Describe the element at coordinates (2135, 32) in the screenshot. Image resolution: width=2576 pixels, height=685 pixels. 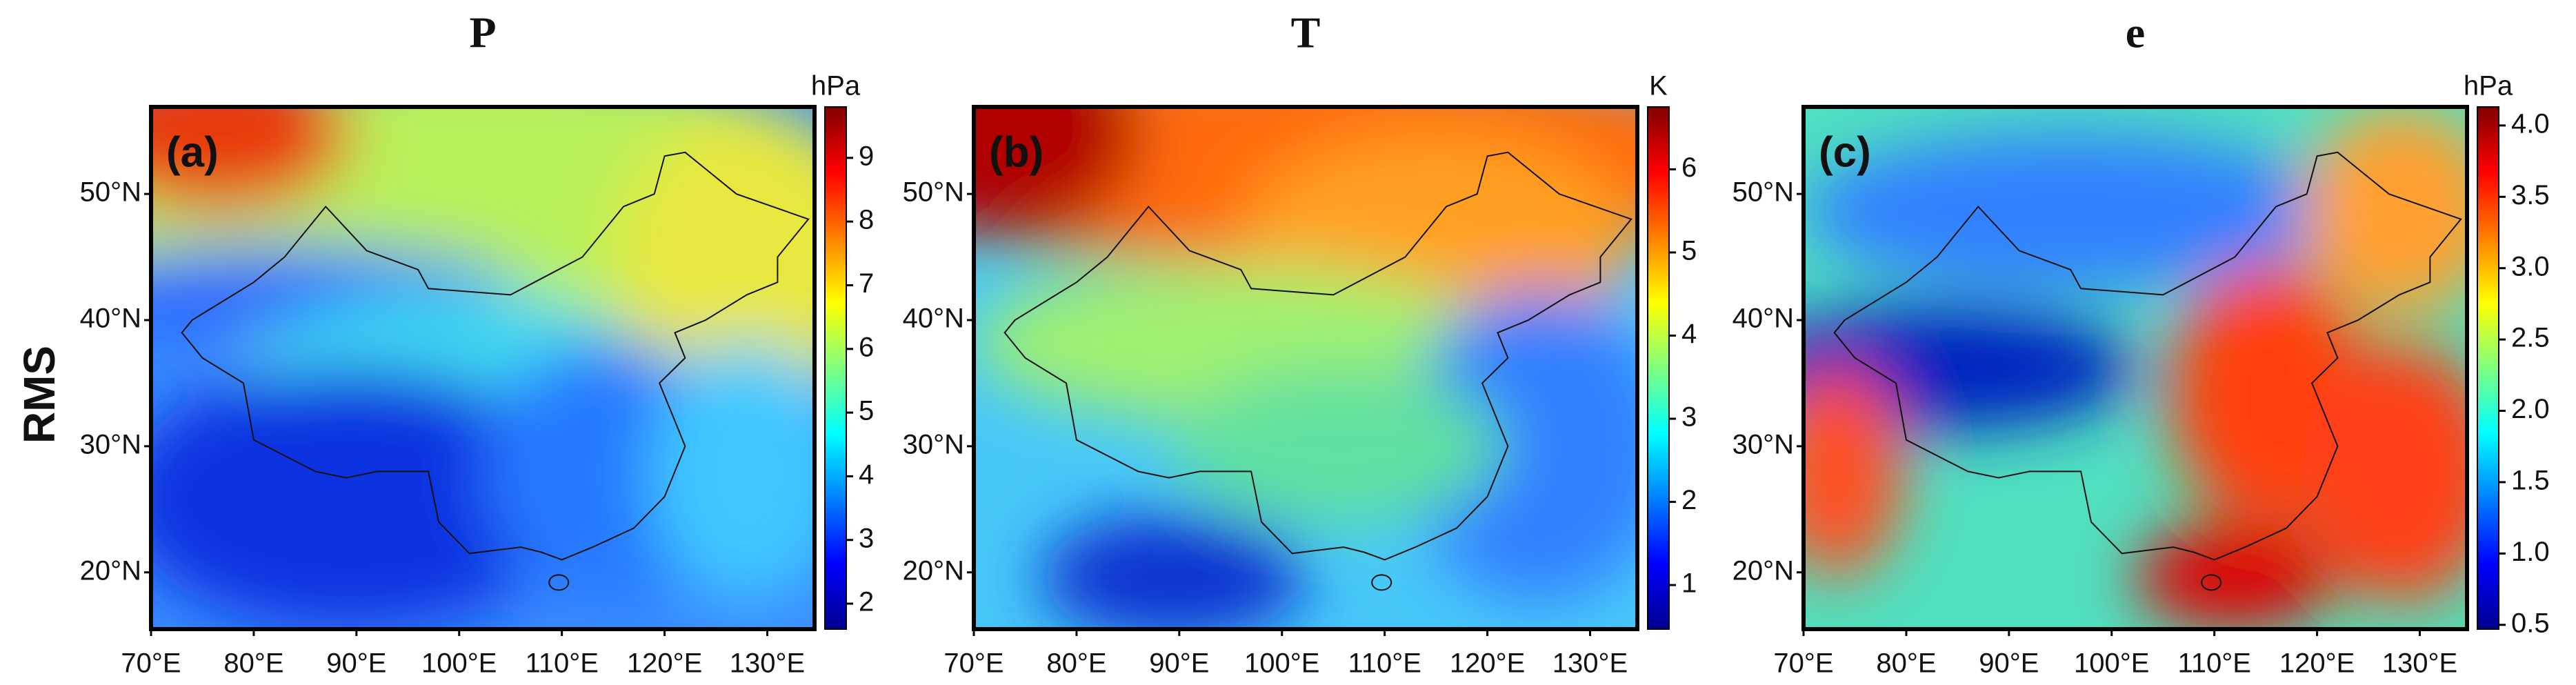
I see `panel-title: e` at that location.